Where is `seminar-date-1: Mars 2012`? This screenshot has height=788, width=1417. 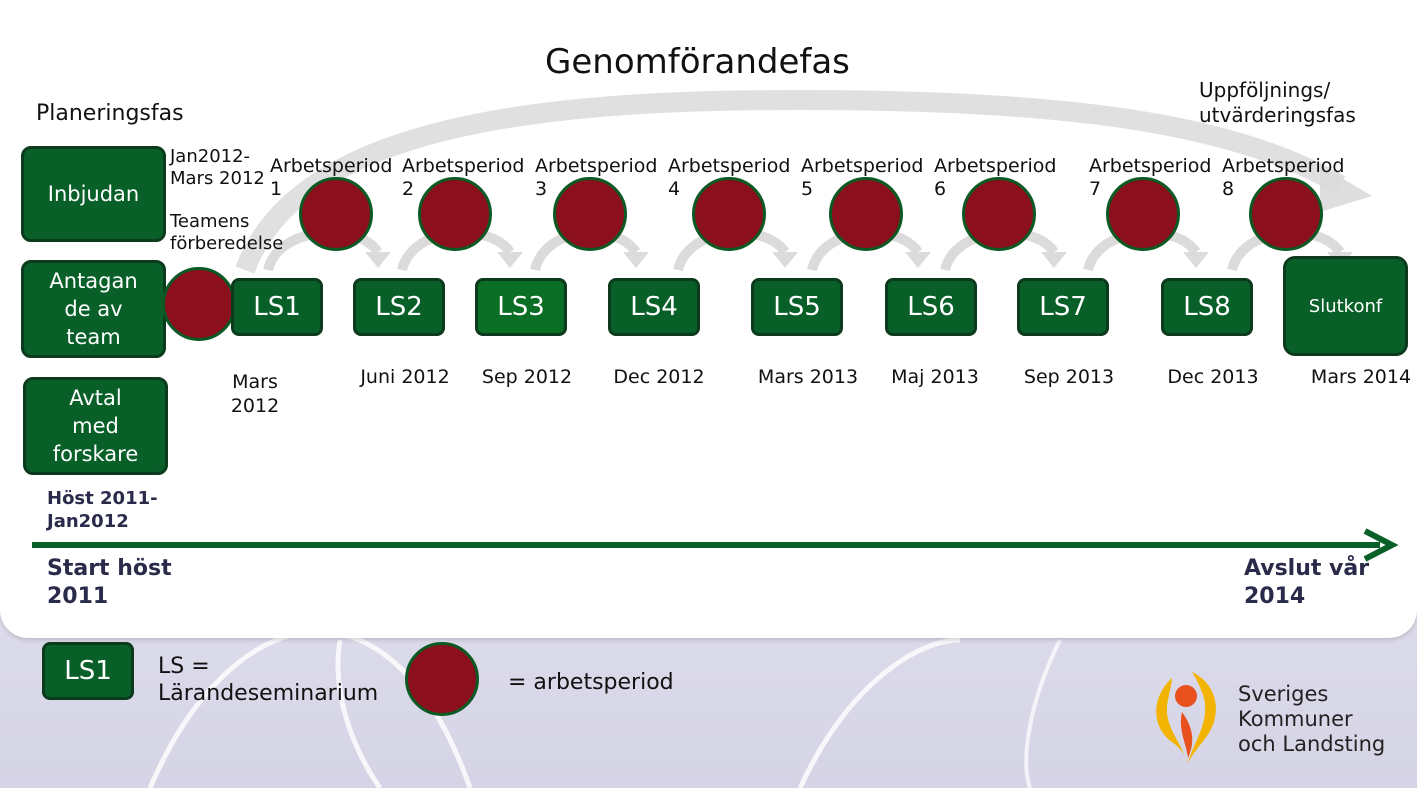
seminar-date-1: Mars 2012 is located at coordinates (255, 394).